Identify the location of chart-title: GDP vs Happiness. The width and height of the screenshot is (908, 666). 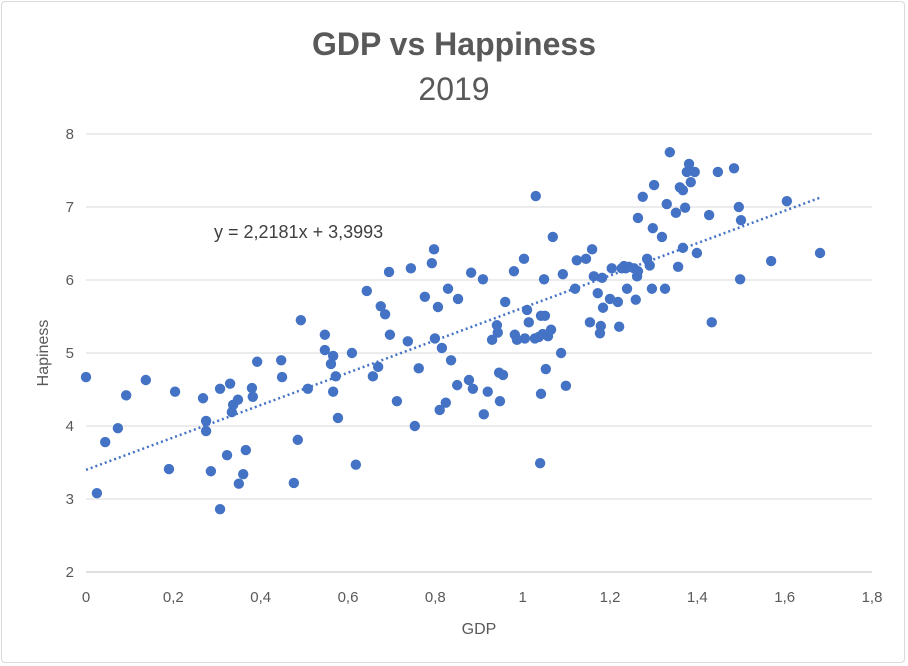
(454, 44).